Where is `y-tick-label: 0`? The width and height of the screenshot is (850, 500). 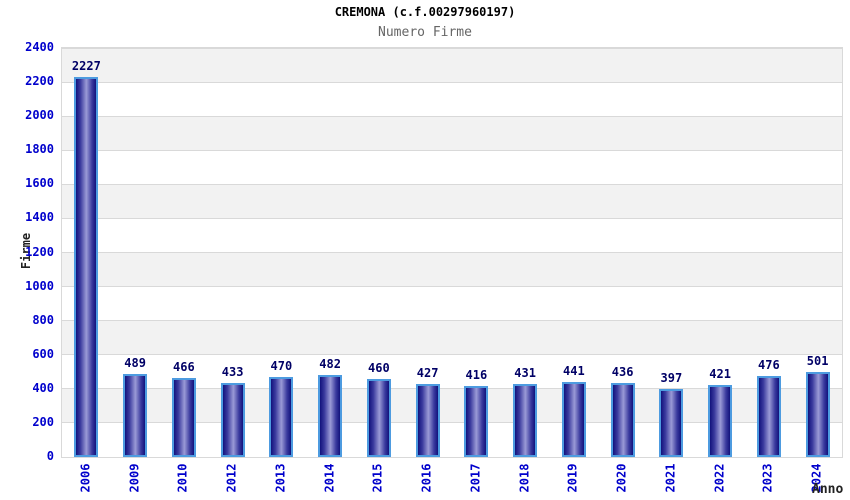
y-tick-label: 0 is located at coordinates (50, 456).